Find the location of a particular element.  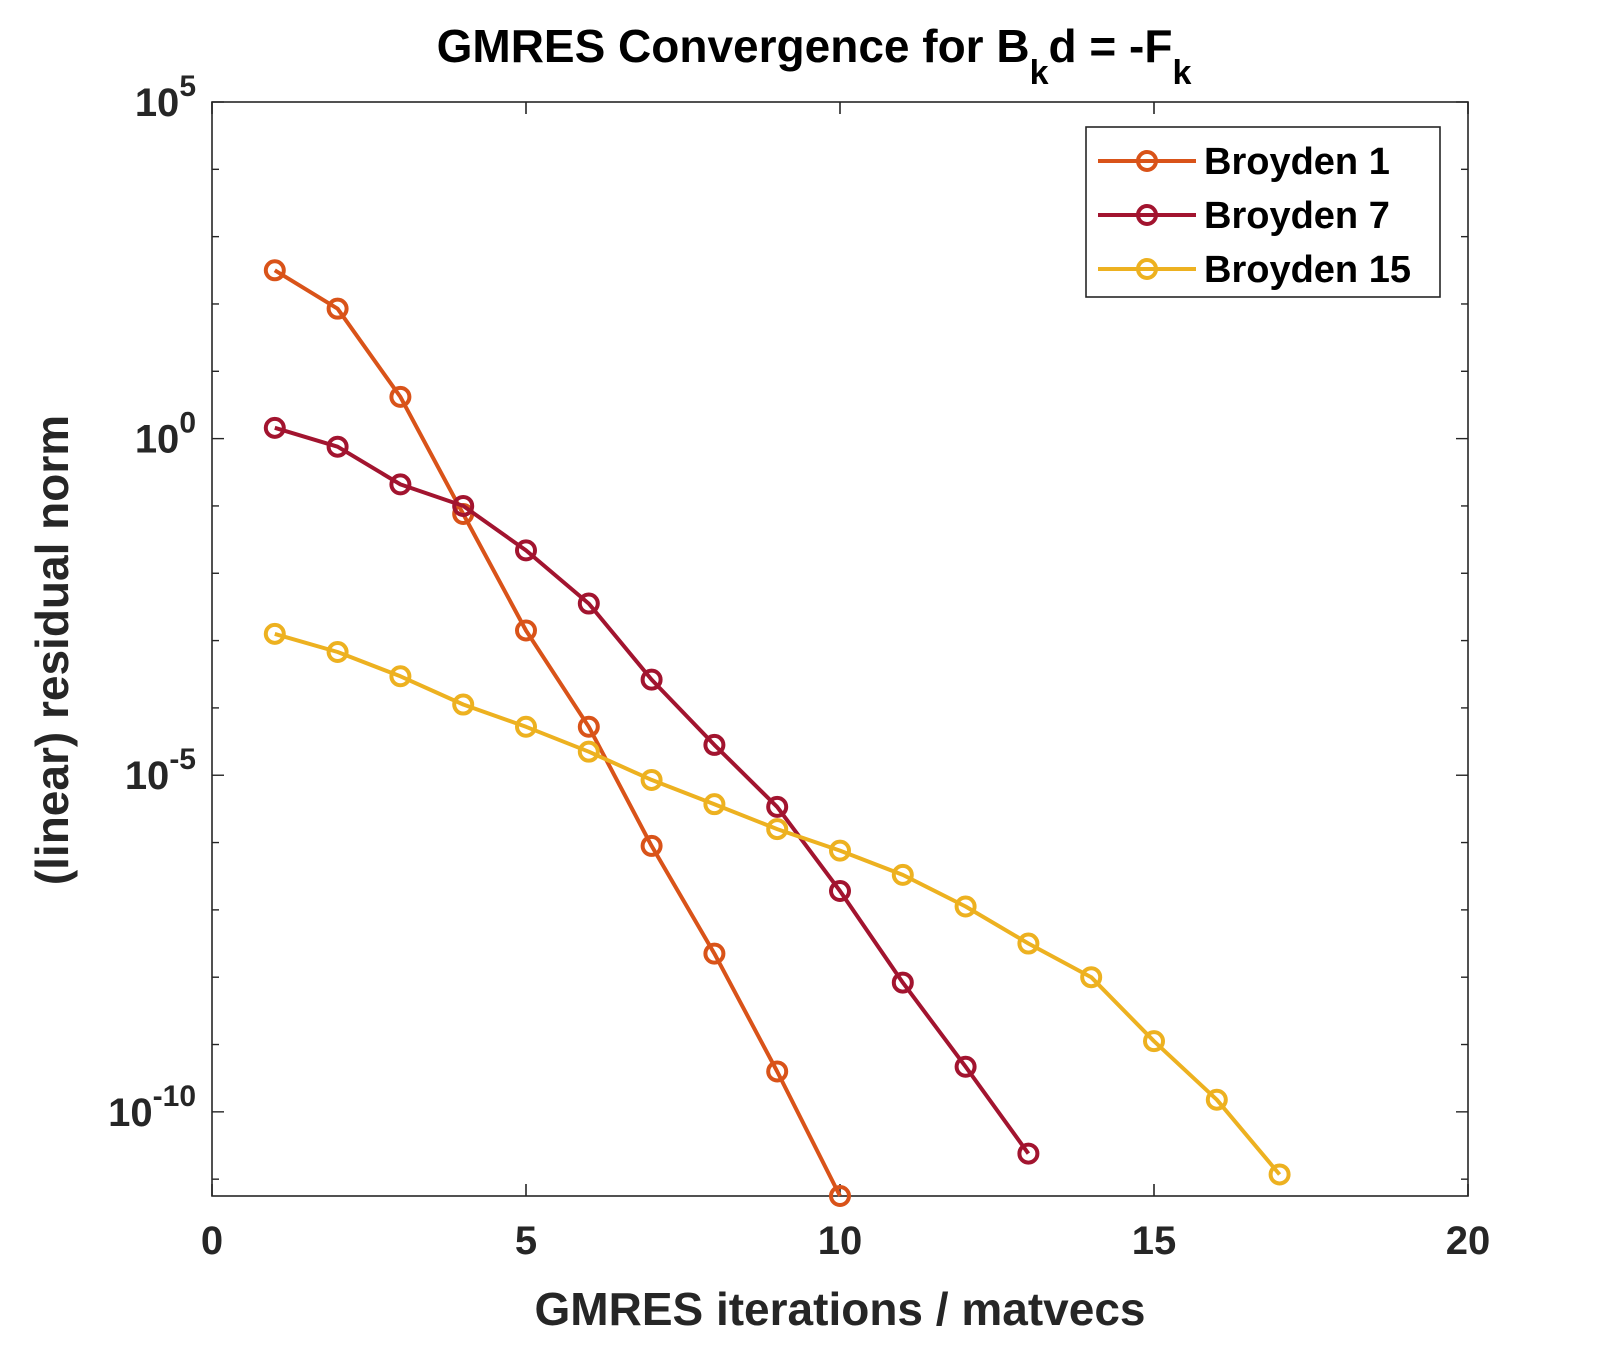

x-axis-label: GMRES iterations / matvecs is located at coordinates (840, 1309).